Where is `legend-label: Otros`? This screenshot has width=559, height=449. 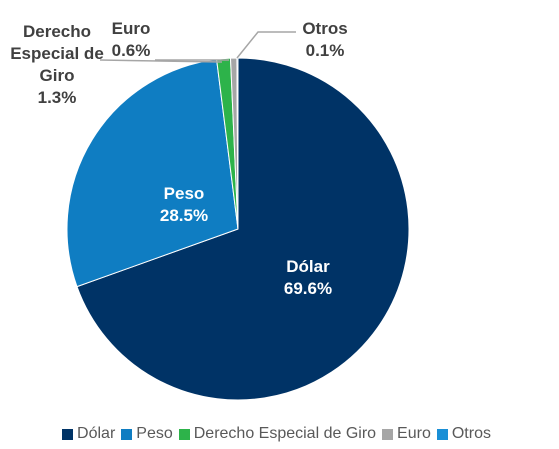 legend-label: Otros is located at coordinates (471, 433).